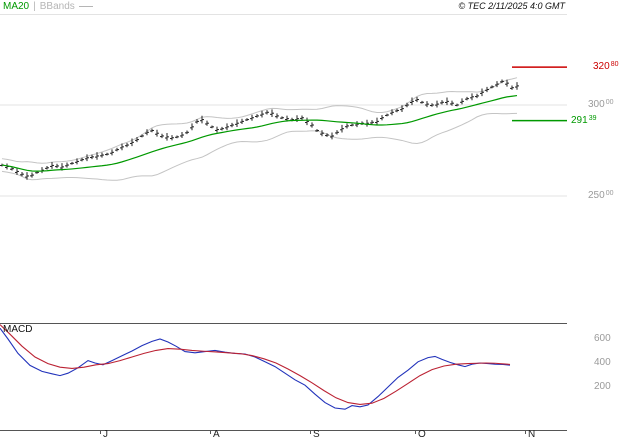  Describe the element at coordinates (532, 434) in the screenshot. I see `month-label-N: N` at that location.